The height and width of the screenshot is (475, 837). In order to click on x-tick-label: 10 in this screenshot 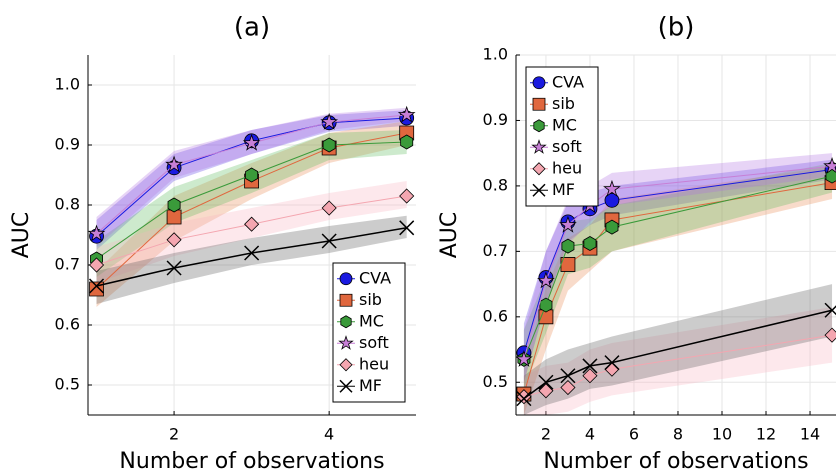, I will do `click(722, 434)`.